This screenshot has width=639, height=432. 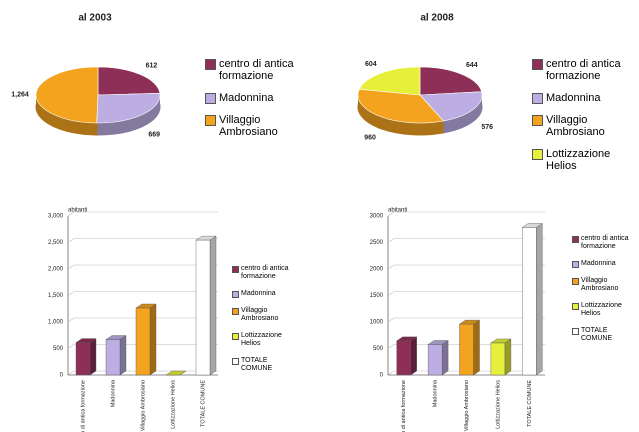 What do you see at coordinates (377, 323) in the screenshot?
I see `y-tick-label: 1000` at bounding box center [377, 323].